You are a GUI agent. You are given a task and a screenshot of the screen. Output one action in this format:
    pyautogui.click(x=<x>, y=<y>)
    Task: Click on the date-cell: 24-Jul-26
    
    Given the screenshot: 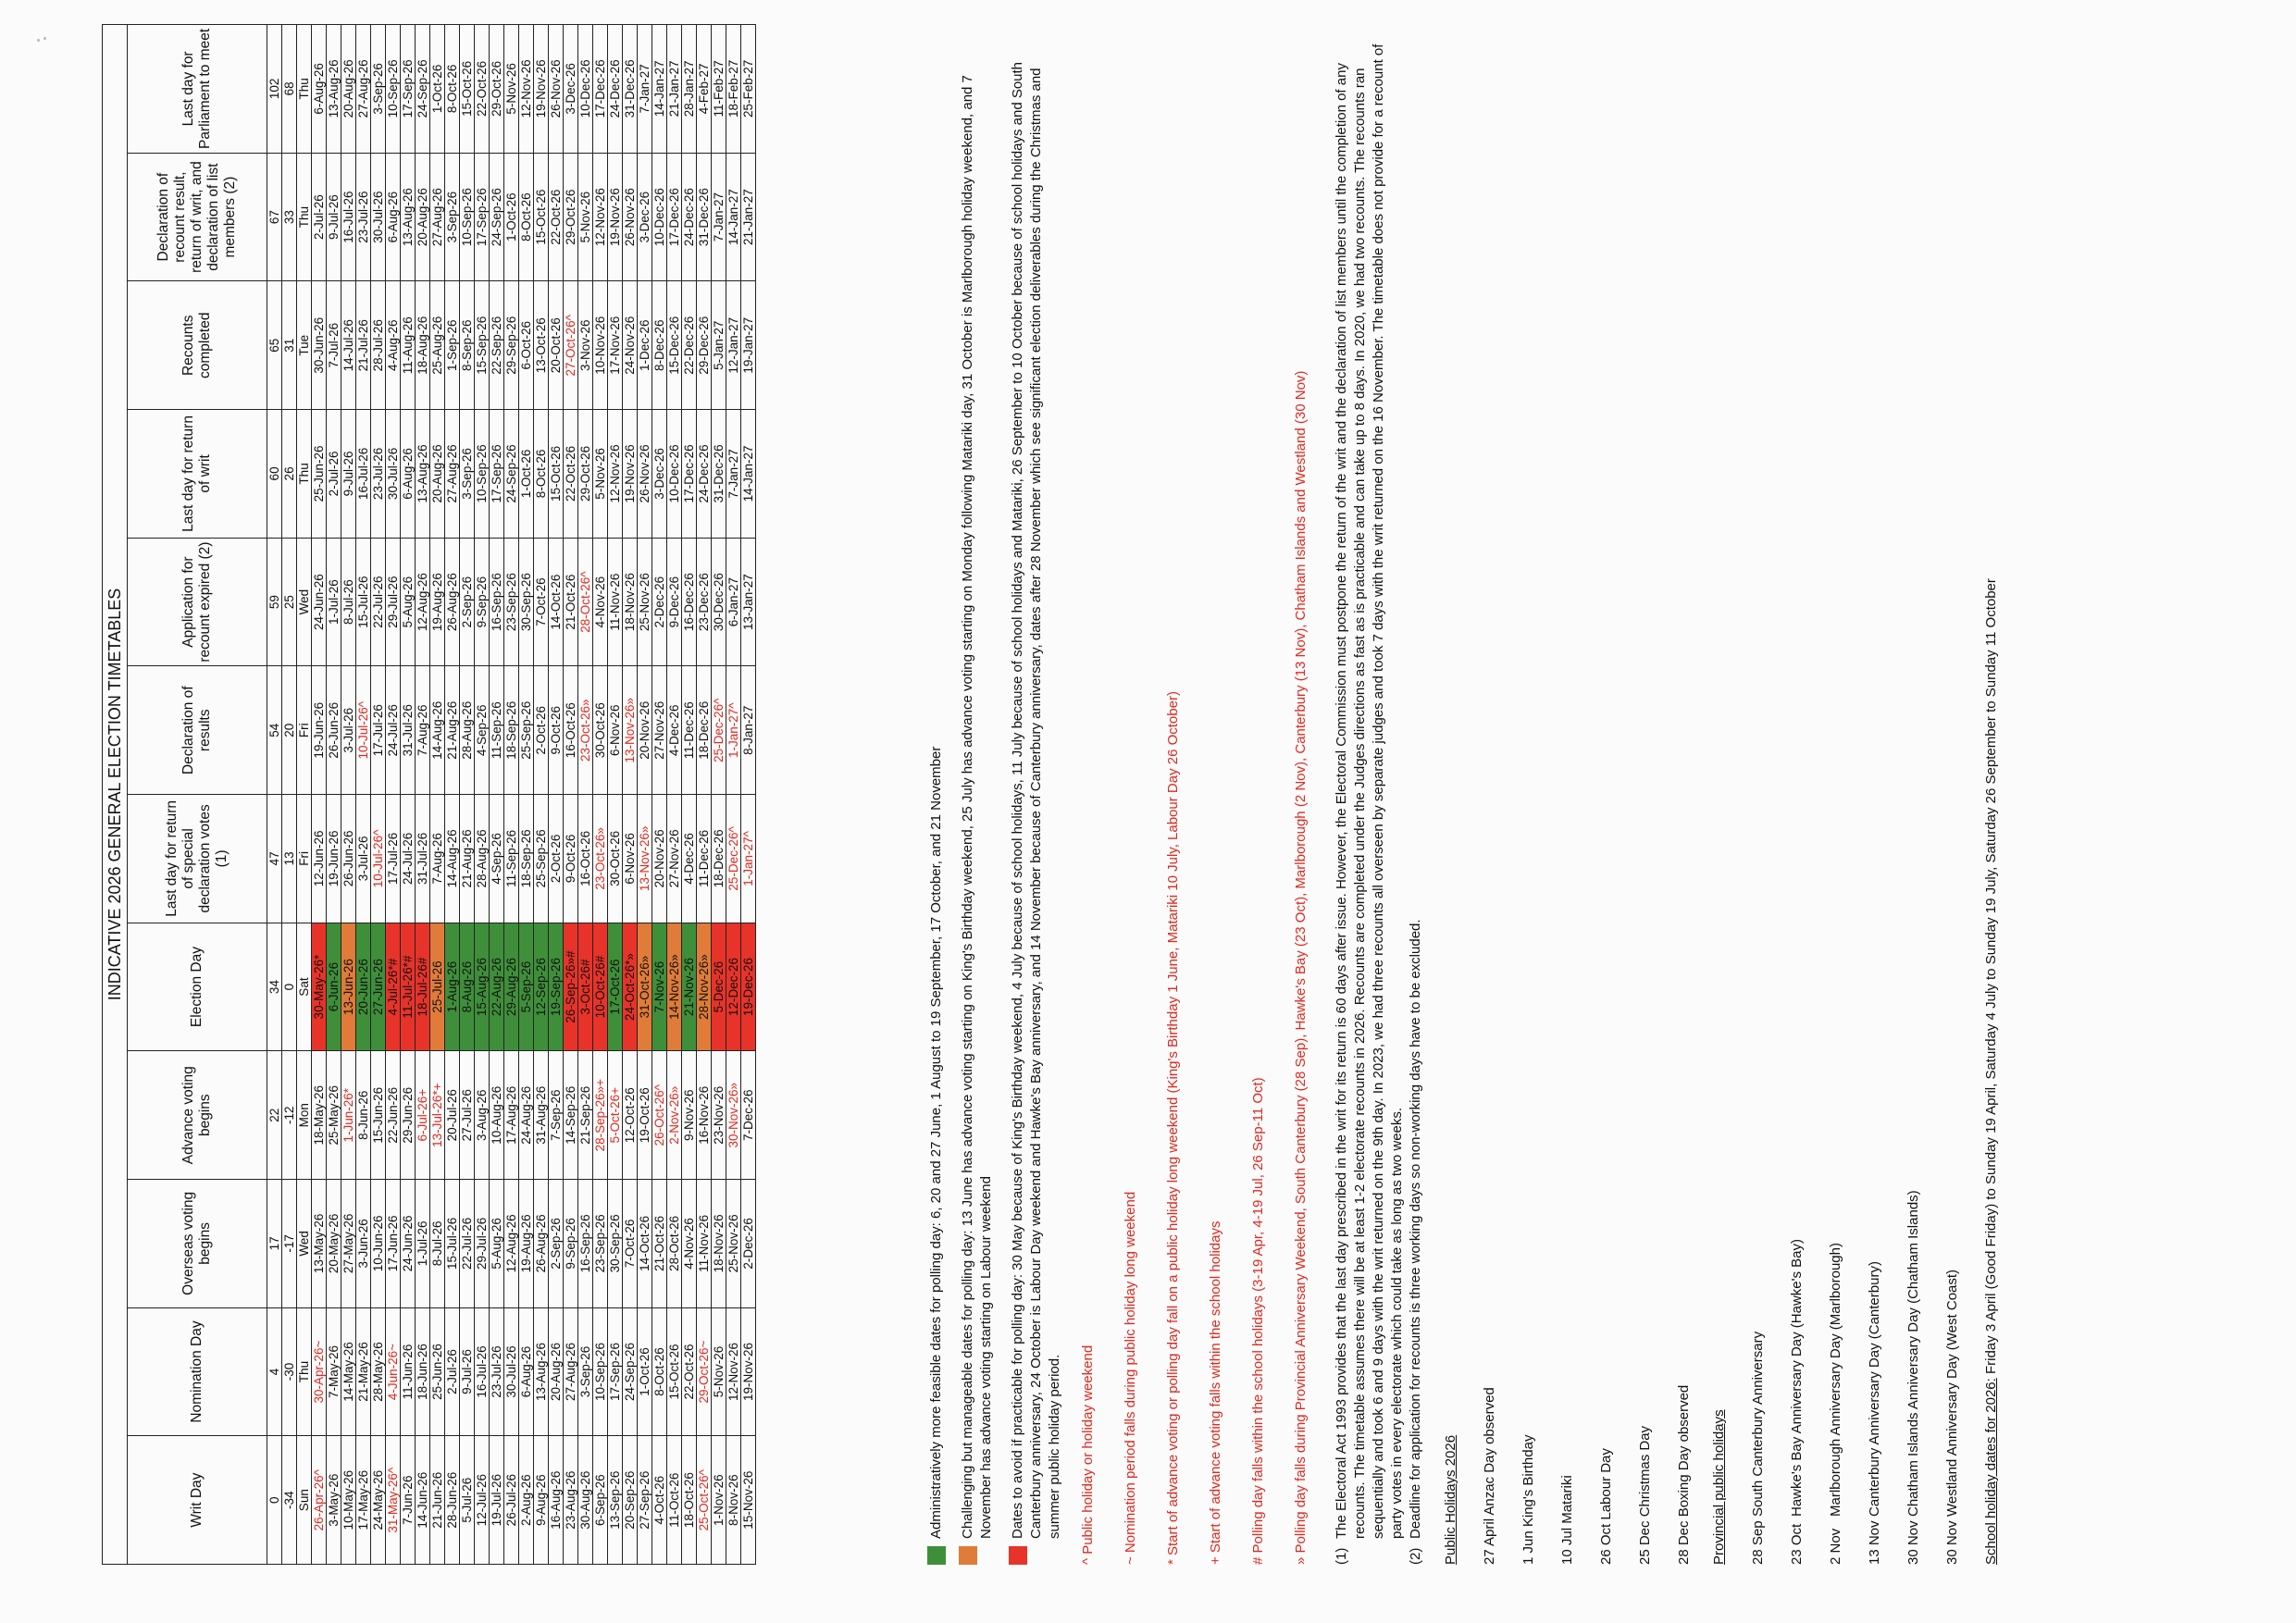 What is the action you would take?
    pyautogui.click(x=393, y=730)
    